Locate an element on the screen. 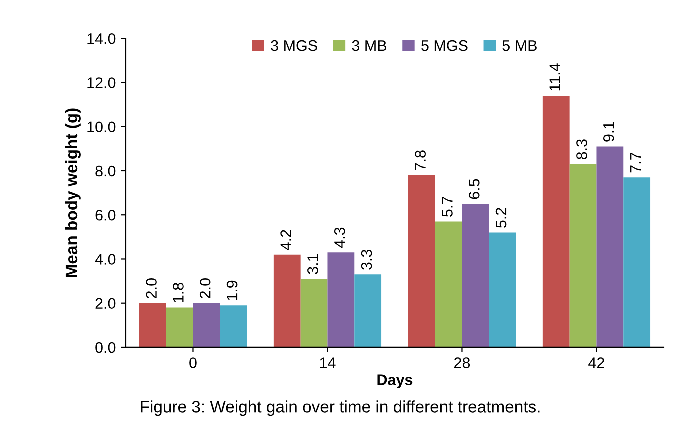 Image resolution: width=681 pixels, height=429 pixels. data-label: 5.7 is located at coordinates (447, 207).